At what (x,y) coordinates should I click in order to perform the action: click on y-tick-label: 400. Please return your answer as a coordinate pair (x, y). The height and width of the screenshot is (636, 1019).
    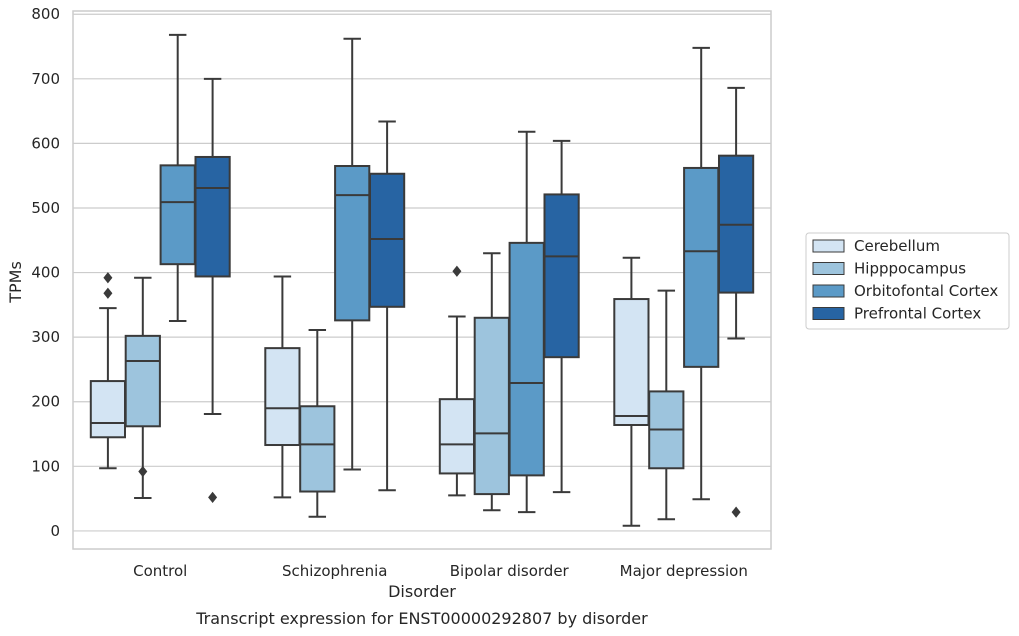
    Looking at the image, I should click on (45, 273).